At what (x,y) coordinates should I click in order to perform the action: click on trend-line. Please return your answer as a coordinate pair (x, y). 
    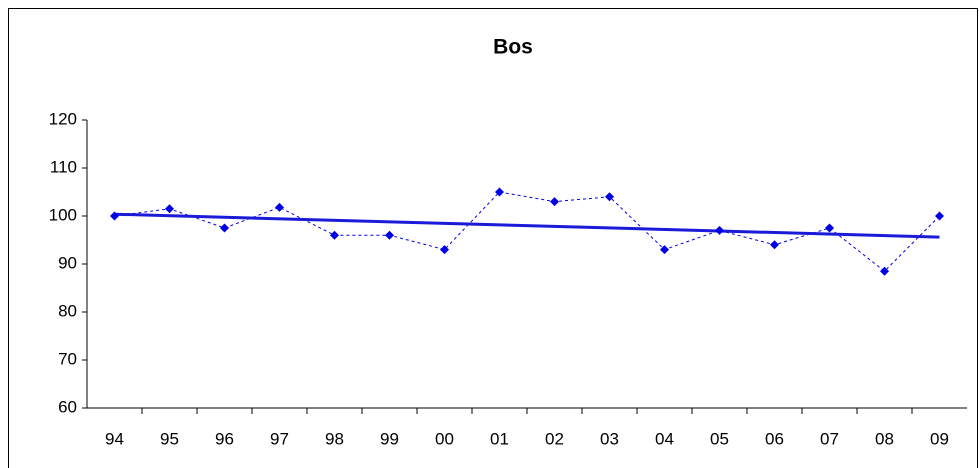
    Looking at the image, I should click on (527, 225).